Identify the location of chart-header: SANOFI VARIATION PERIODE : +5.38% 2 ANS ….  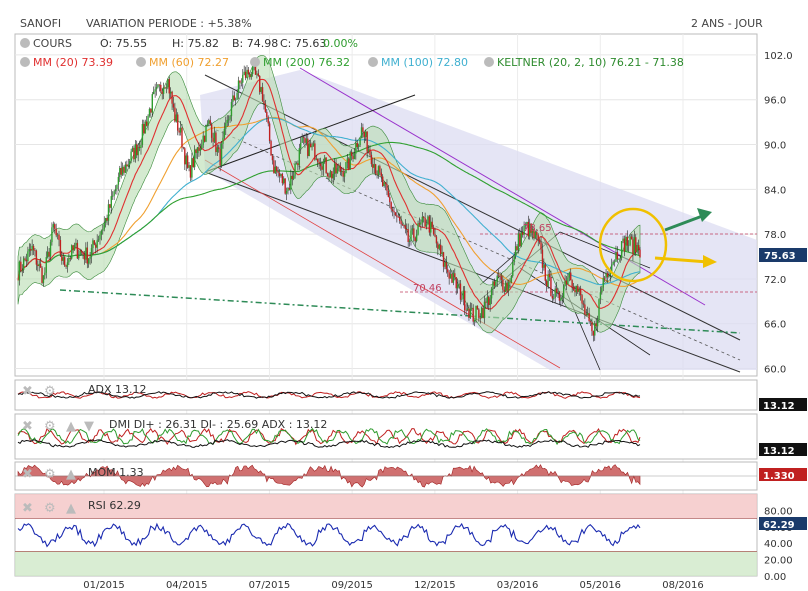
(404, 34).